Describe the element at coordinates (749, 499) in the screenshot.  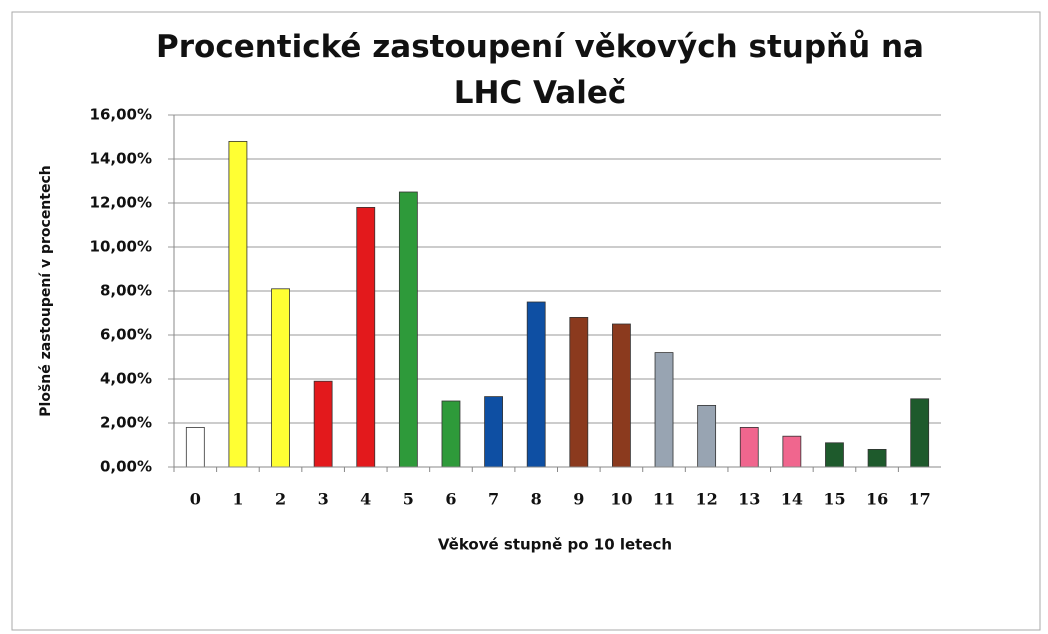
I see `x-tick-label: 13` at that location.